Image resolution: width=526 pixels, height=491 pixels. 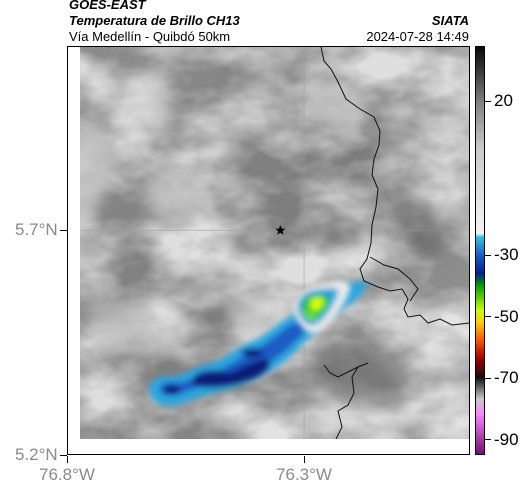 What do you see at coordinates (268, 446) in the screenshot?
I see `map-bottom-strip` at bounding box center [268, 446].